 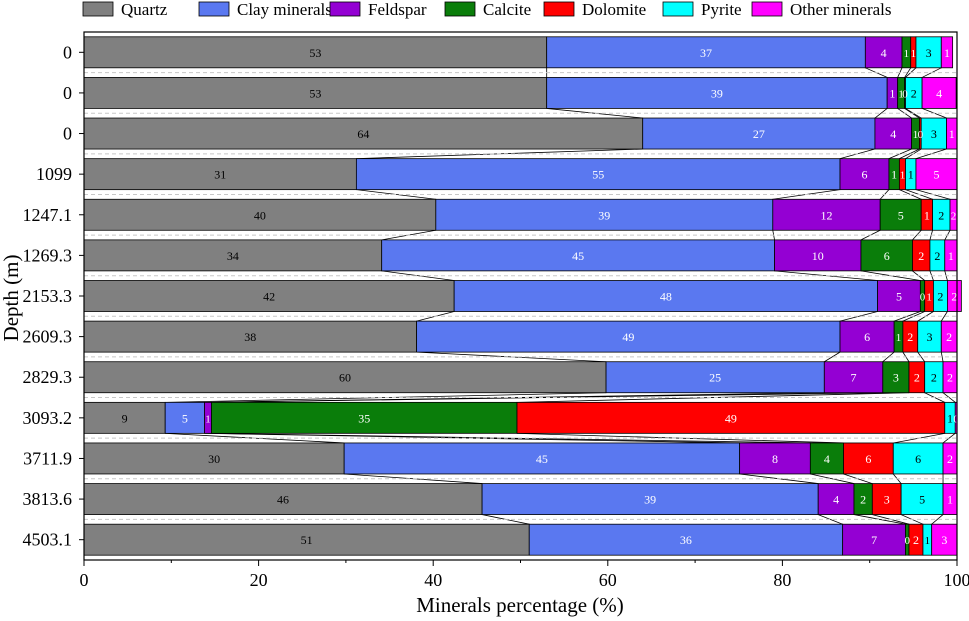 I want to click on y-tick-label: 2153.3, so click(x=48, y=296).